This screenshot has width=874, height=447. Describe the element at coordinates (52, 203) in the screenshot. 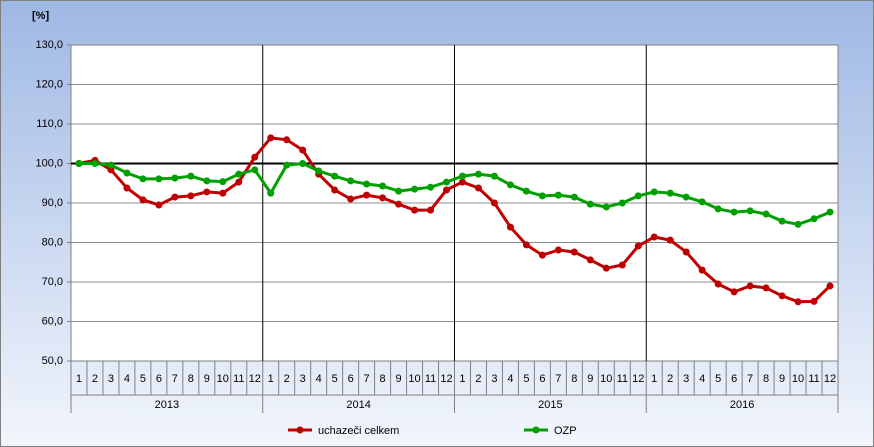

I see `y-tick-label: 90,0` at that location.